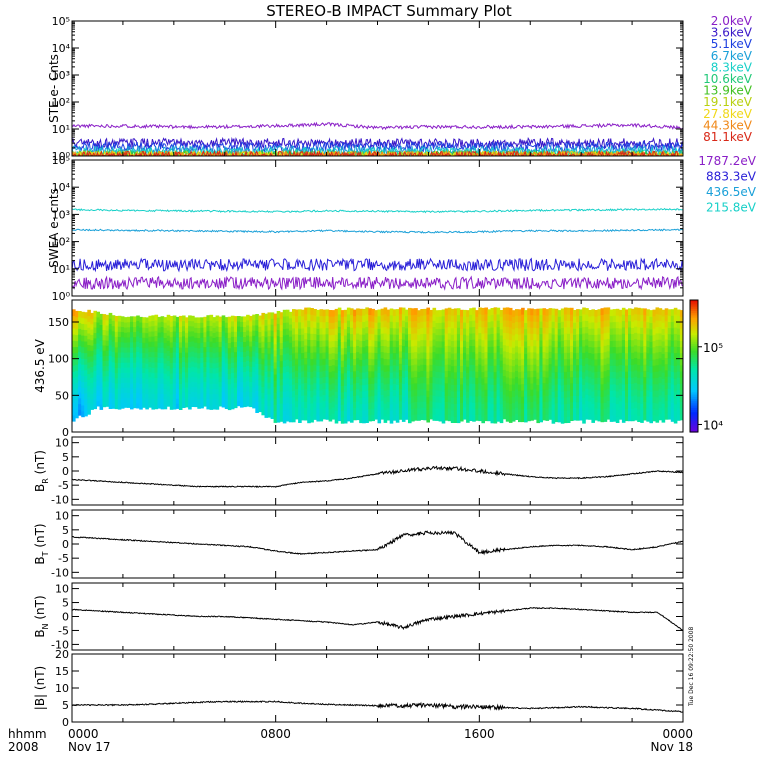 The width and height of the screenshot is (780, 780). What do you see at coordinates (694, 319) in the screenshot?
I see `colorbar-segment` at bounding box center [694, 319].